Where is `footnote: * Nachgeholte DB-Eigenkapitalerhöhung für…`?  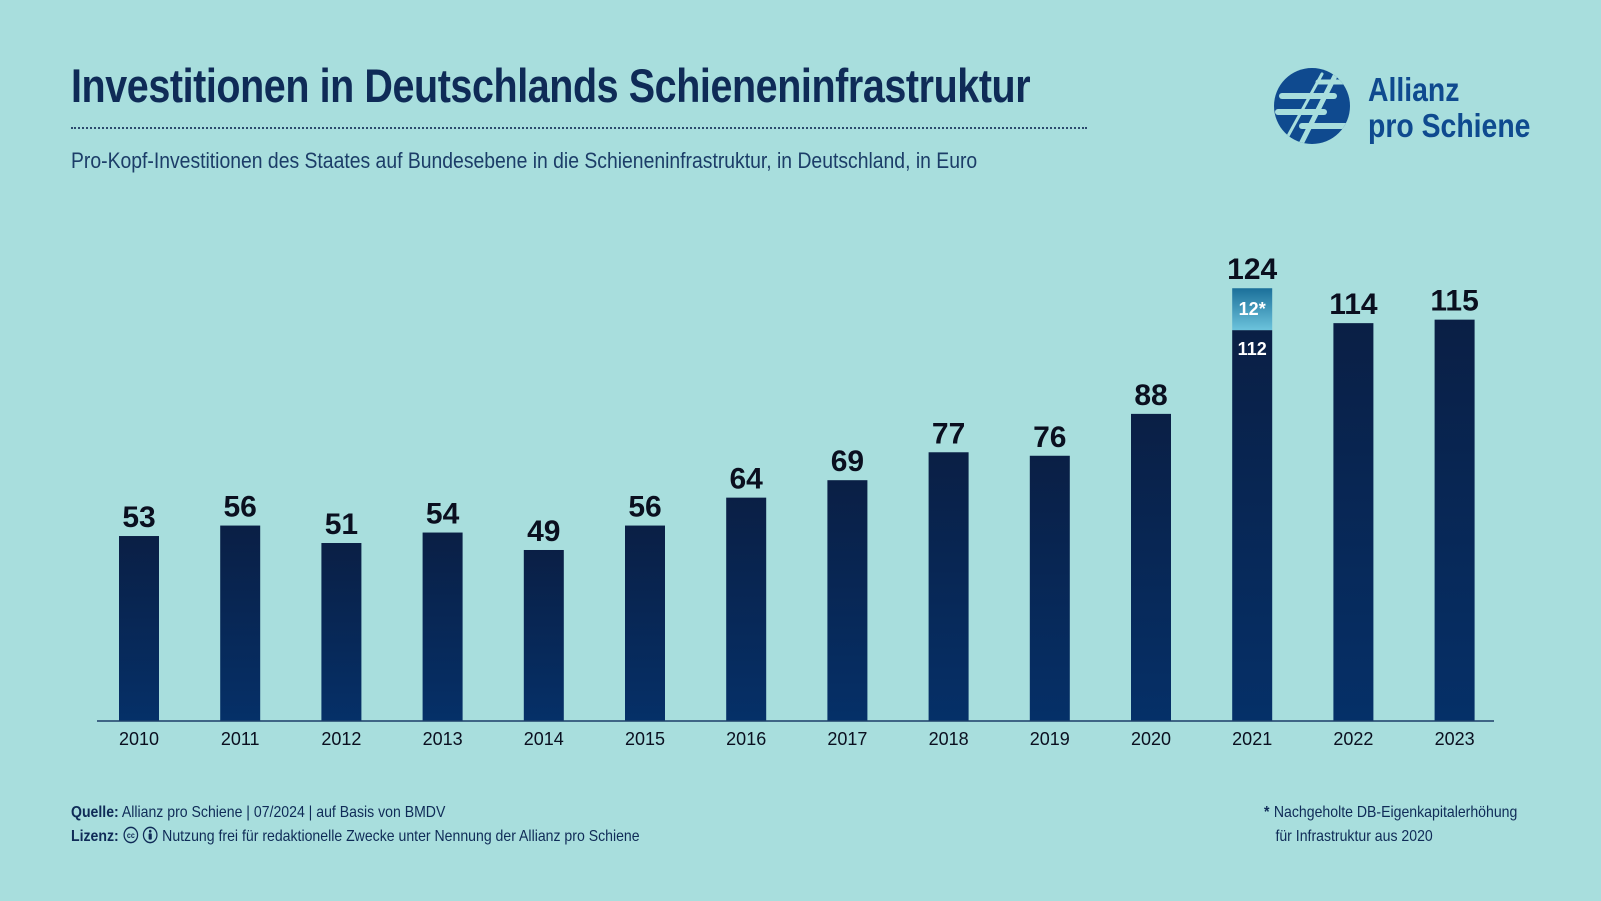 footnote: * Nachgeholte DB-Eigenkapitalerhöhung für… is located at coordinates (1390, 825).